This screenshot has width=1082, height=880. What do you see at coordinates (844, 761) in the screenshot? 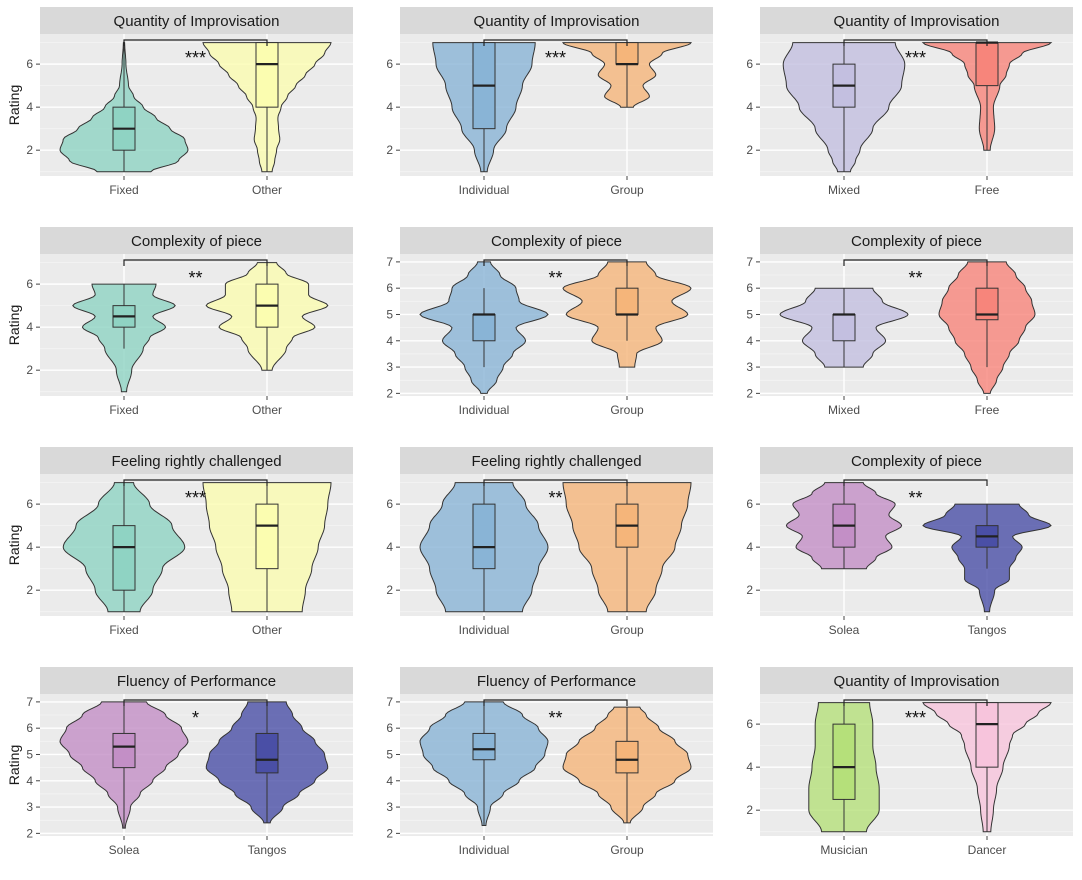
I see `box-iqr-musician` at bounding box center [844, 761].